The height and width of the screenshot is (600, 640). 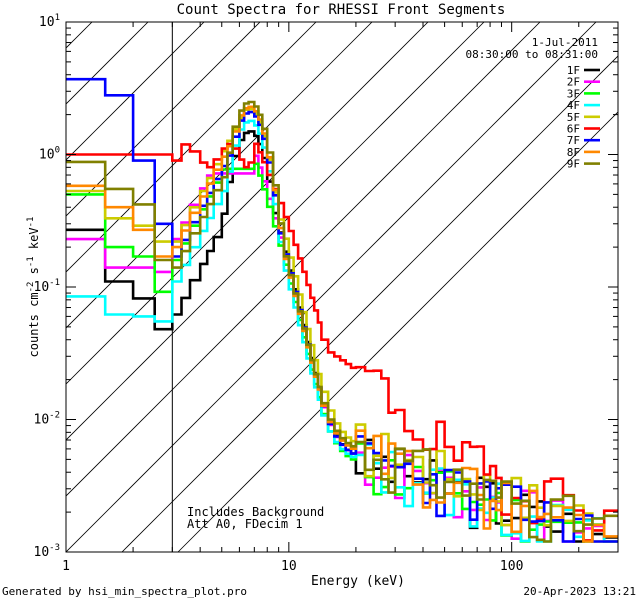 I want to click on y-tick-label: 10⁻³, so click(x=47, y=551).